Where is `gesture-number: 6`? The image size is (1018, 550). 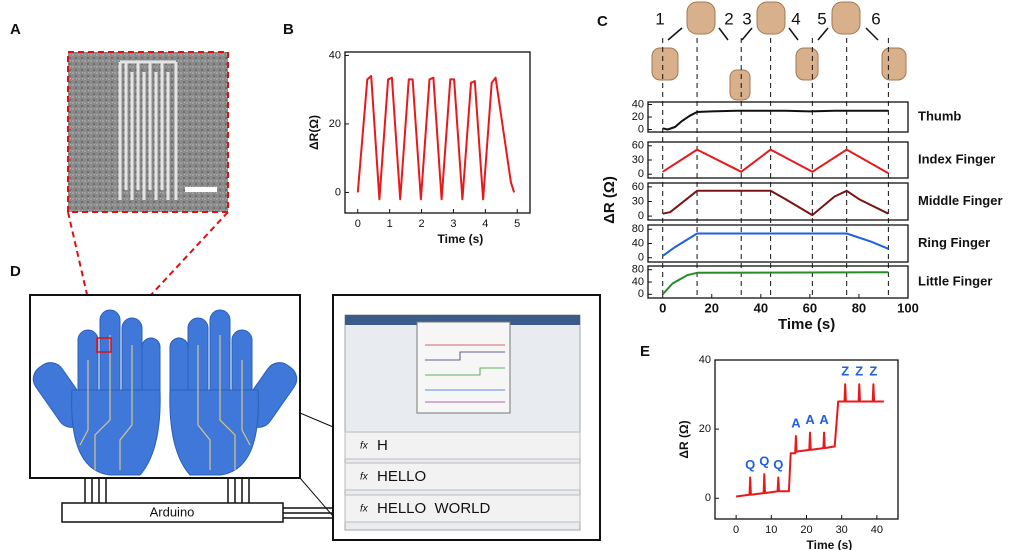 gesture-number: 6 is located at coordinates (875, 18).